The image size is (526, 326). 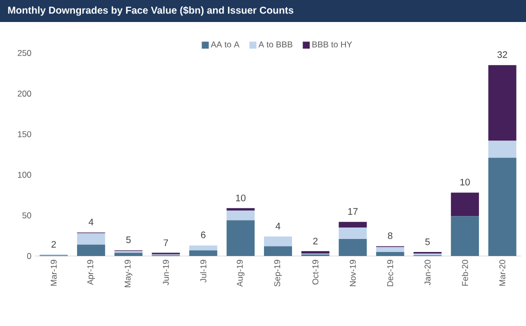 What do you see at coordinates (91, 272) in the screenshot?
I see `x-tick-label: Apr-19` at bounding box center [91, 272].